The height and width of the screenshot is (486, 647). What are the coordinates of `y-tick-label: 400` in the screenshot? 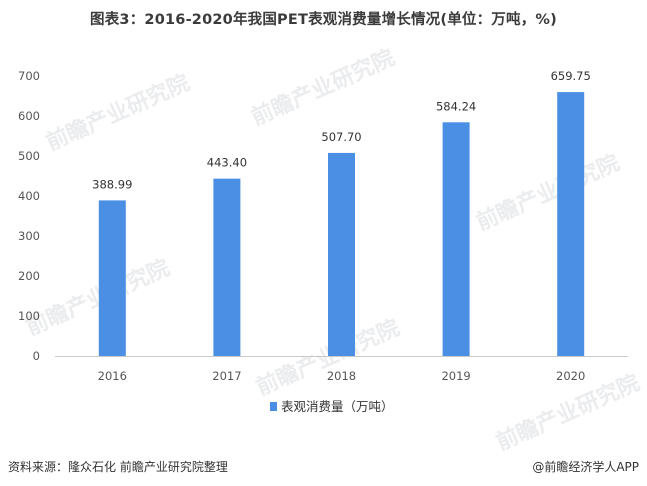 It's located at (29, 196).